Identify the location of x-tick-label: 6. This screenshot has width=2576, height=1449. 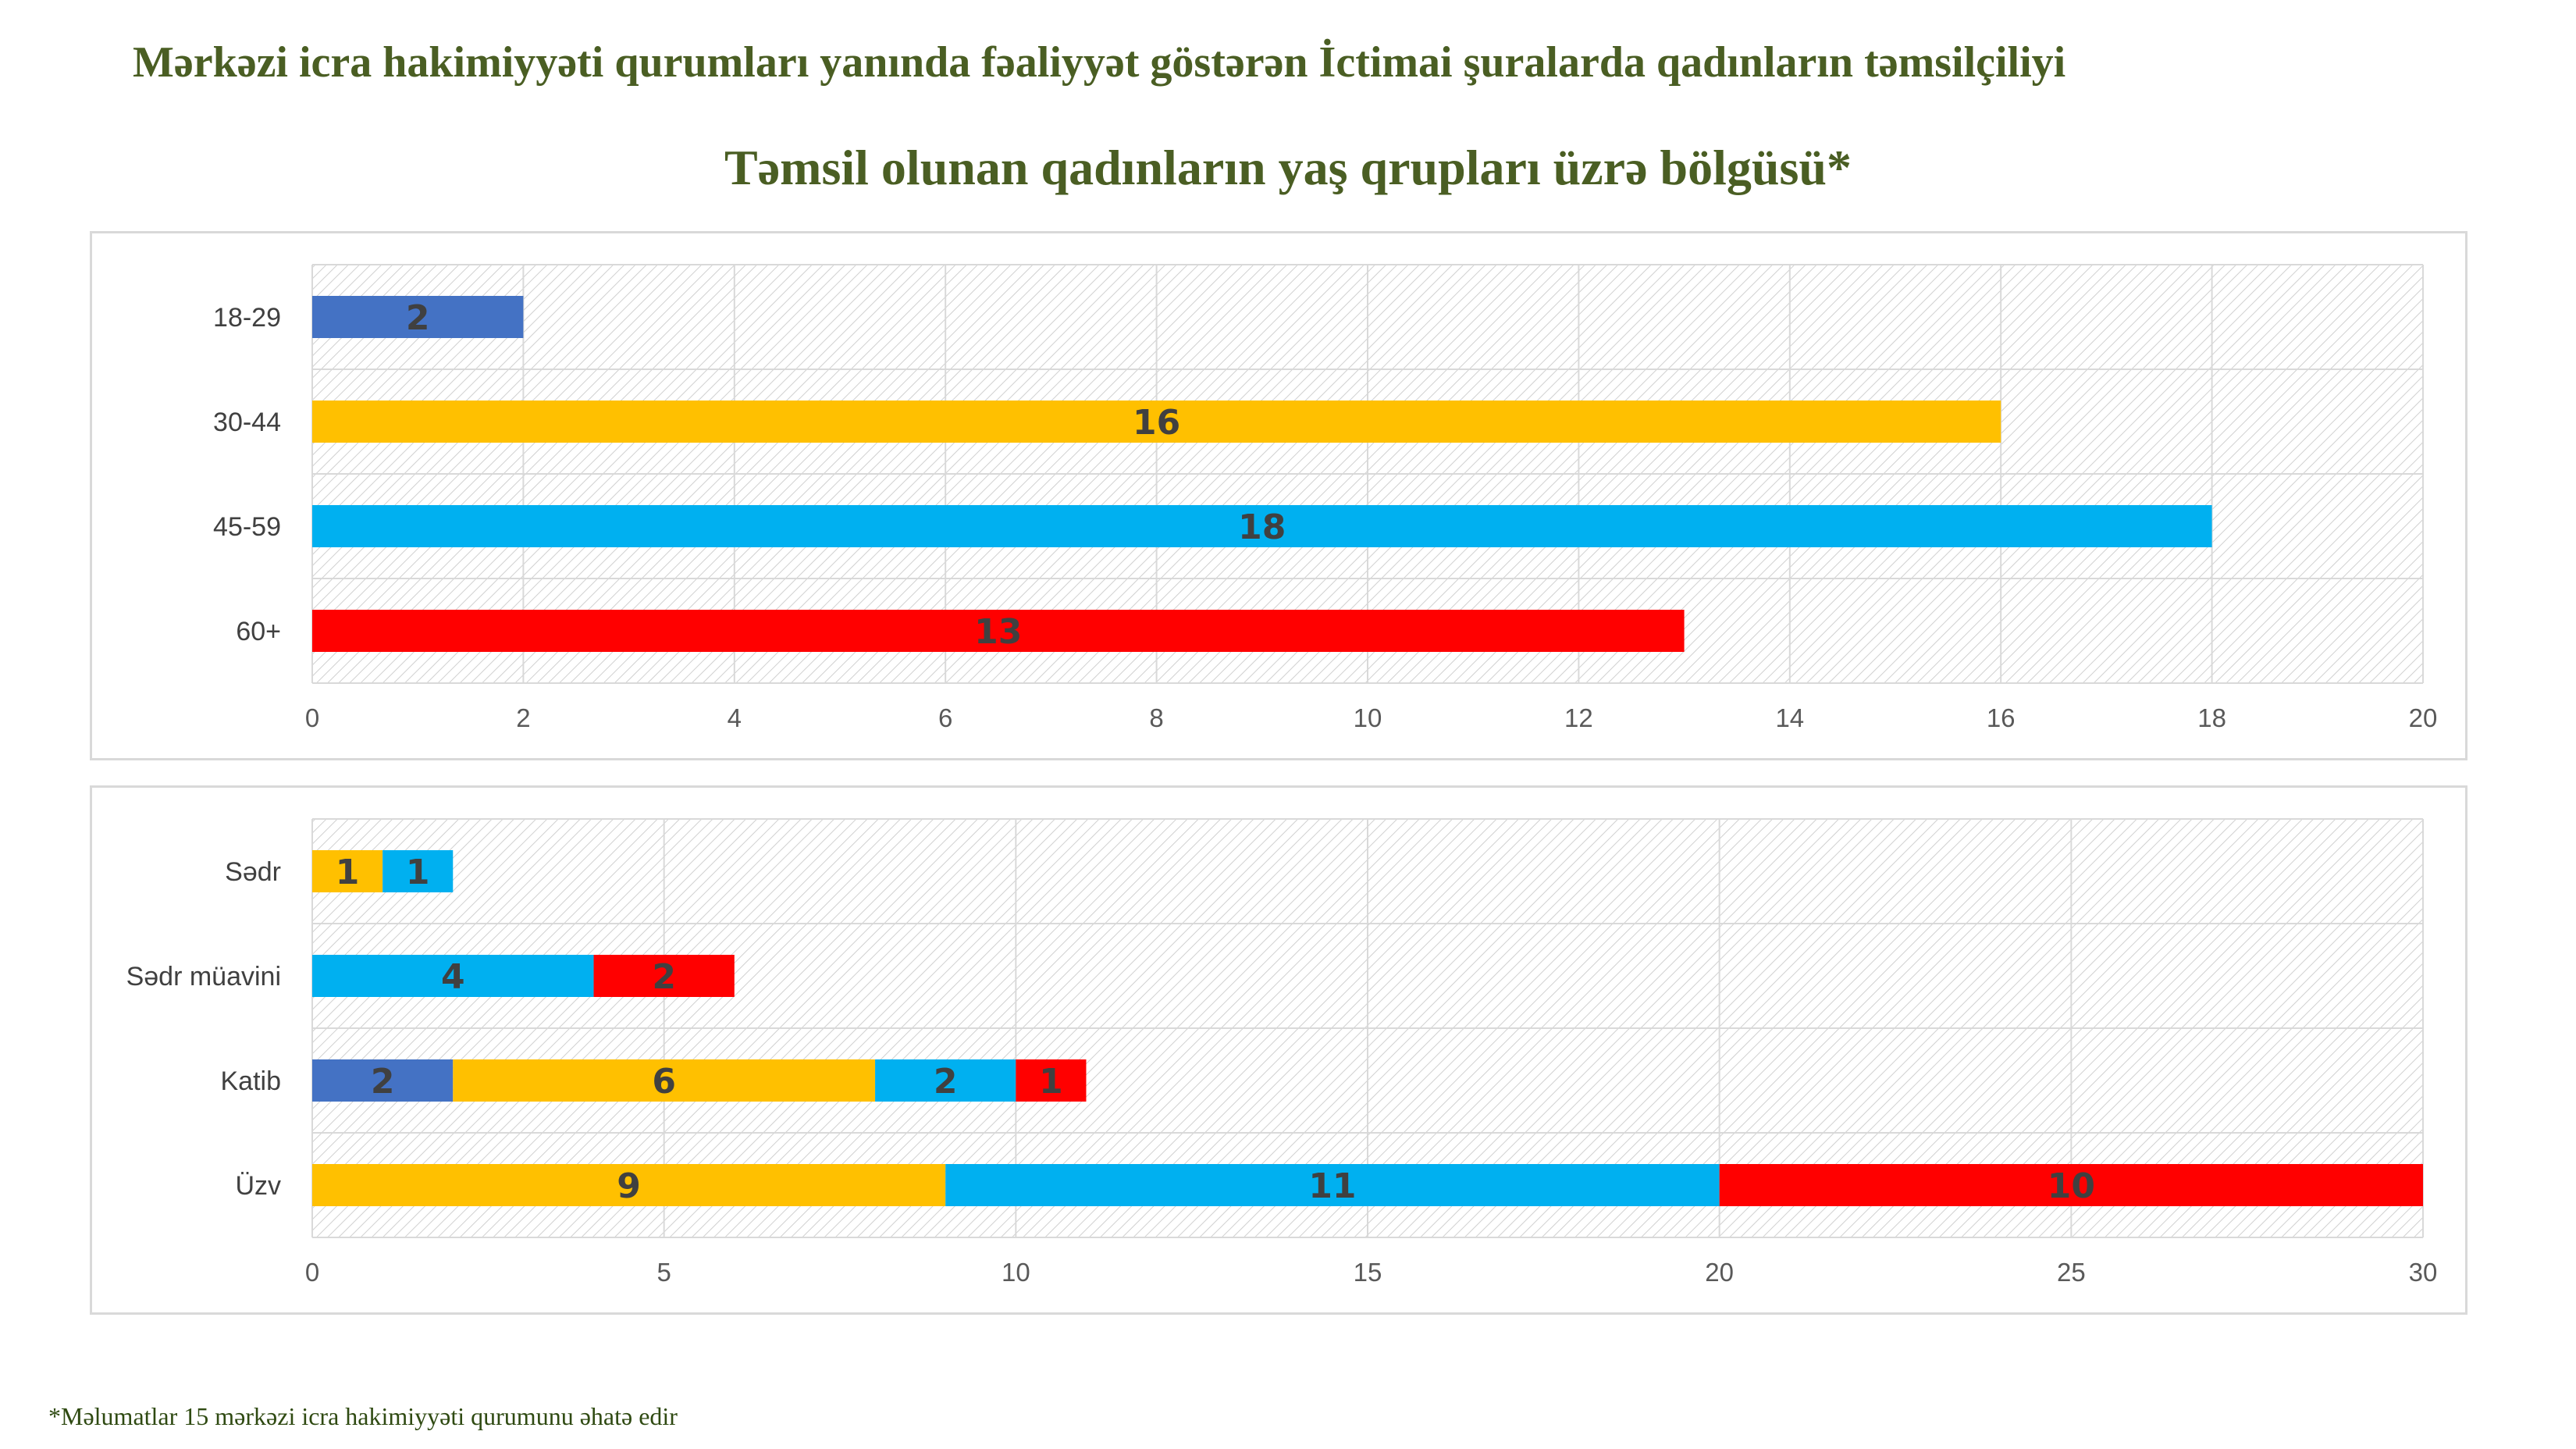
(945, 717).